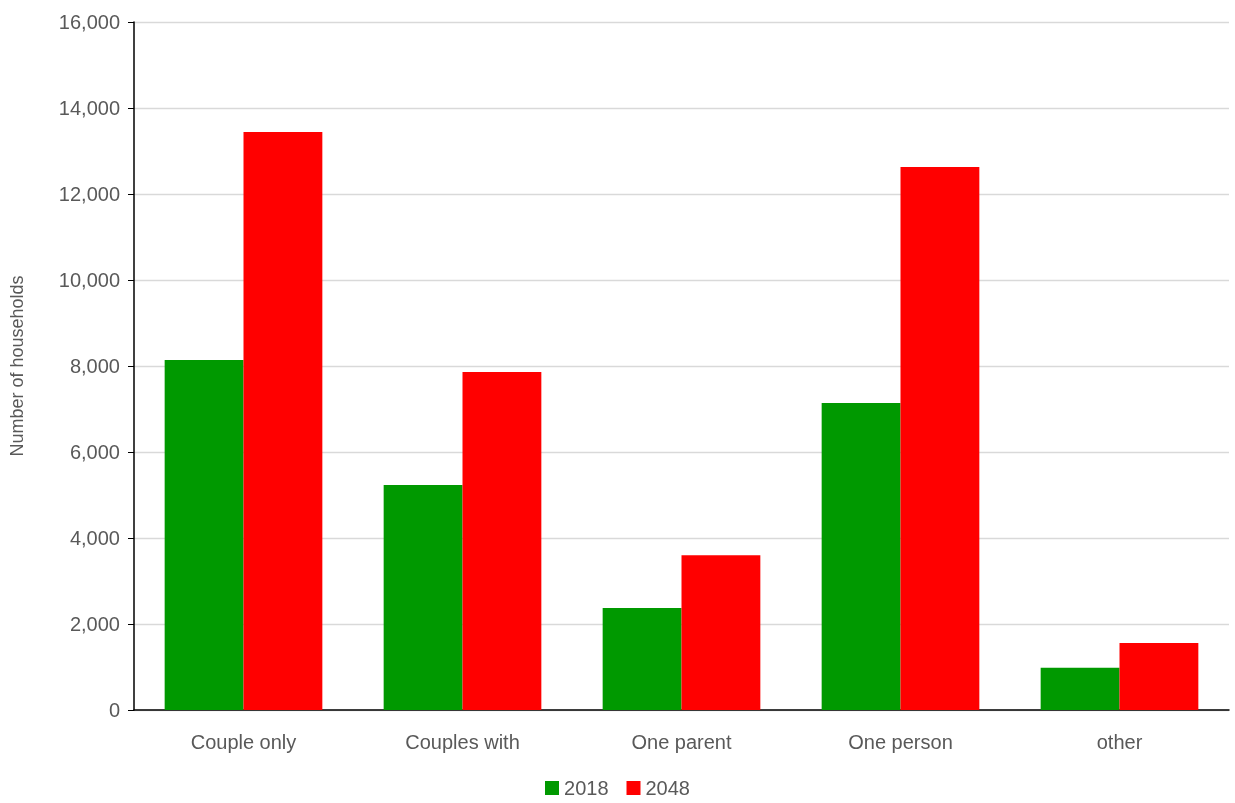 The width and height of the screenshot is (1235, 803). What do you see at coordinates (586, 788) in the screenshot?
I see `legend-label: 2018` at bounding box center [586, 788].